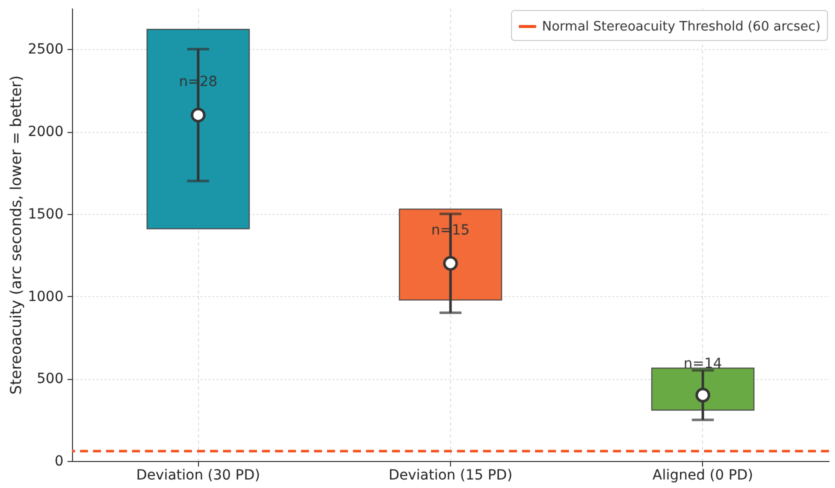 The image size is (835, 488). I want to click on y-tick-label: 0, so click(59, 462).